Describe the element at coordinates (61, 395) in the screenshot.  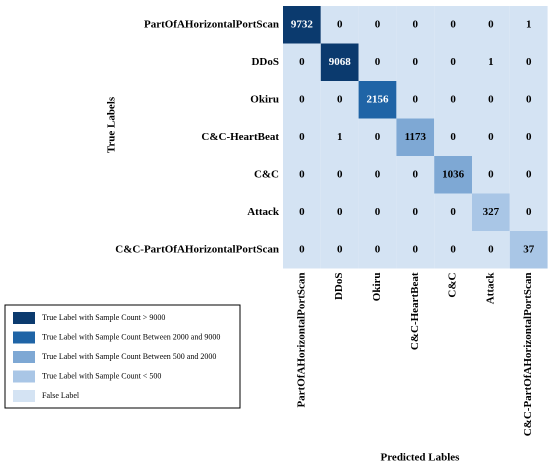
I see `legend-label: False Label` at that location.